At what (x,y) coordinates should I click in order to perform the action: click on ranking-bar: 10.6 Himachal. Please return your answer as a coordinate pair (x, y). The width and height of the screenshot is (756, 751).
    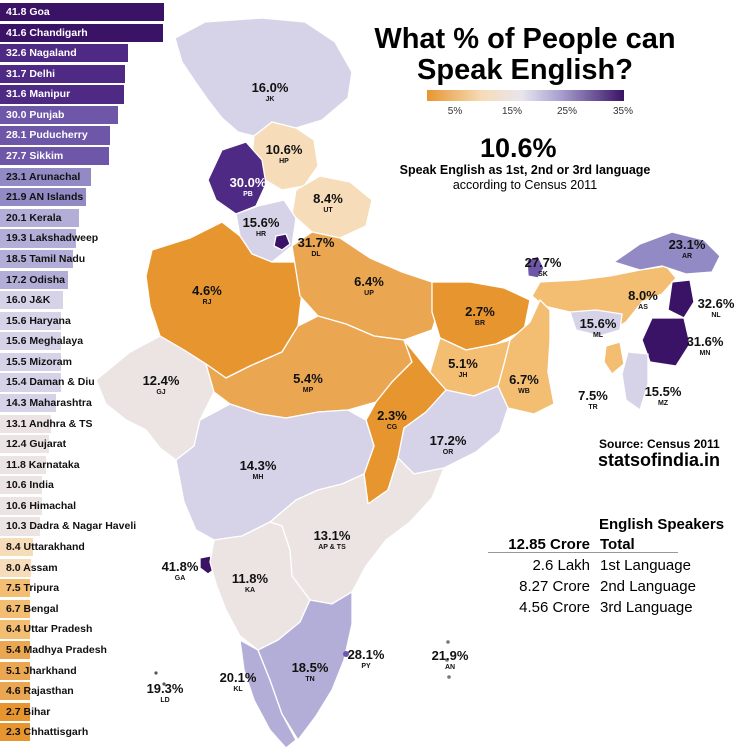
    Looking at the image, I should click on (85, 506).